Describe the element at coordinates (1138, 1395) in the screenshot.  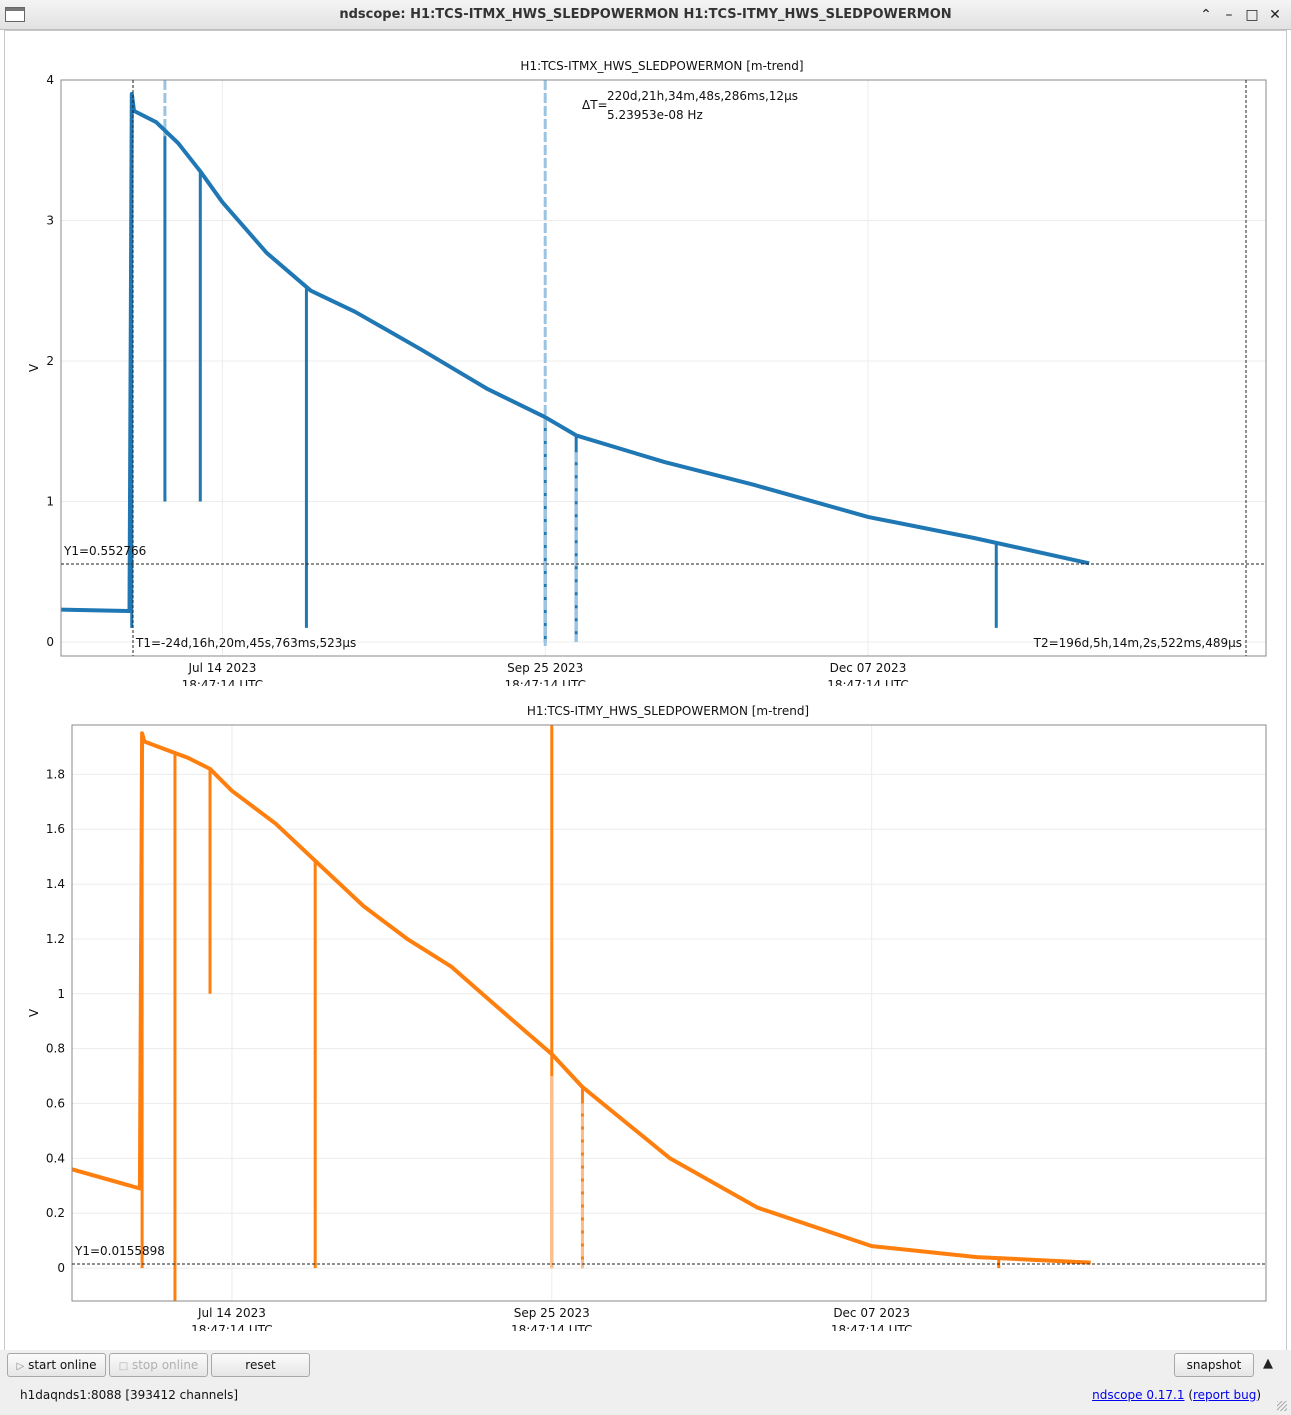
I see `version-link: ndscope 0.17.1` at that location.